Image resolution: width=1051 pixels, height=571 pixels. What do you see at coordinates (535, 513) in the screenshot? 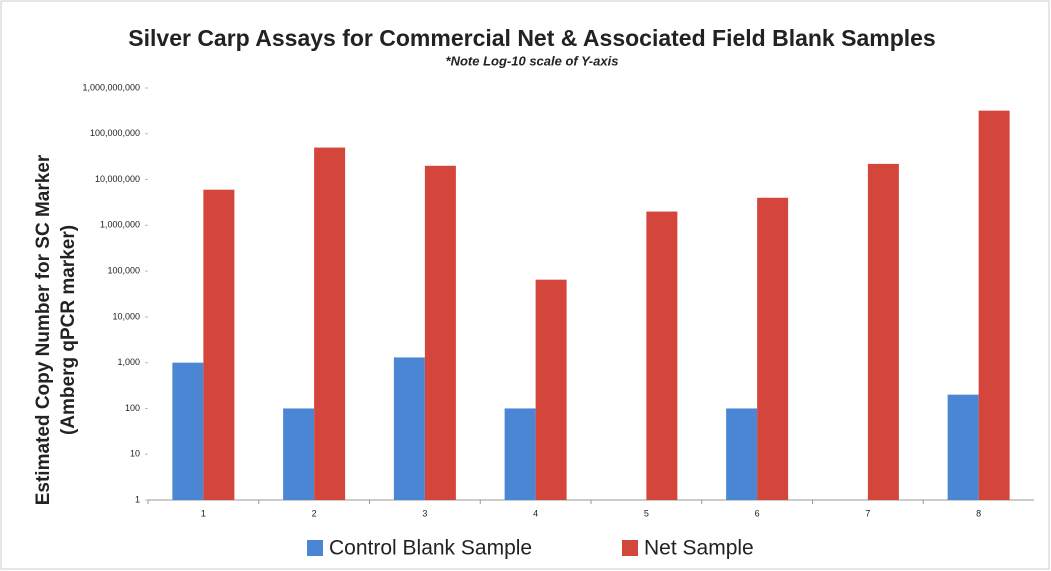
I see `x-tick-label: 4` at bounding box center [535, 513].